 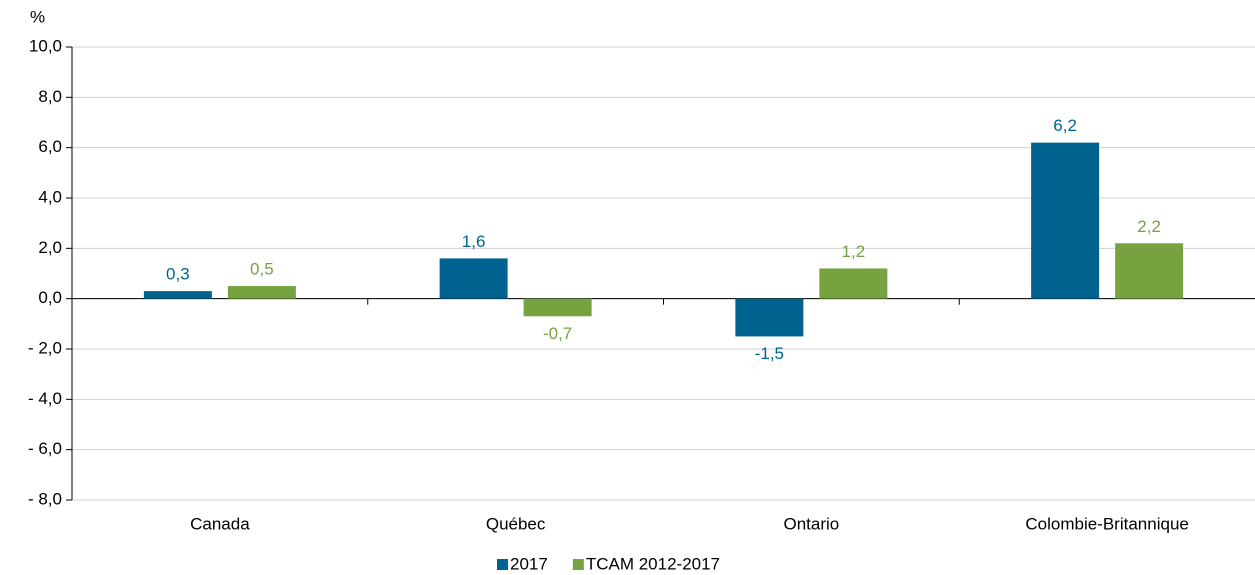 What do you see at coordinates (50, 96) in the screenshot?
I see `y-tick-label: 8,0` at bounding box center [50, 96].